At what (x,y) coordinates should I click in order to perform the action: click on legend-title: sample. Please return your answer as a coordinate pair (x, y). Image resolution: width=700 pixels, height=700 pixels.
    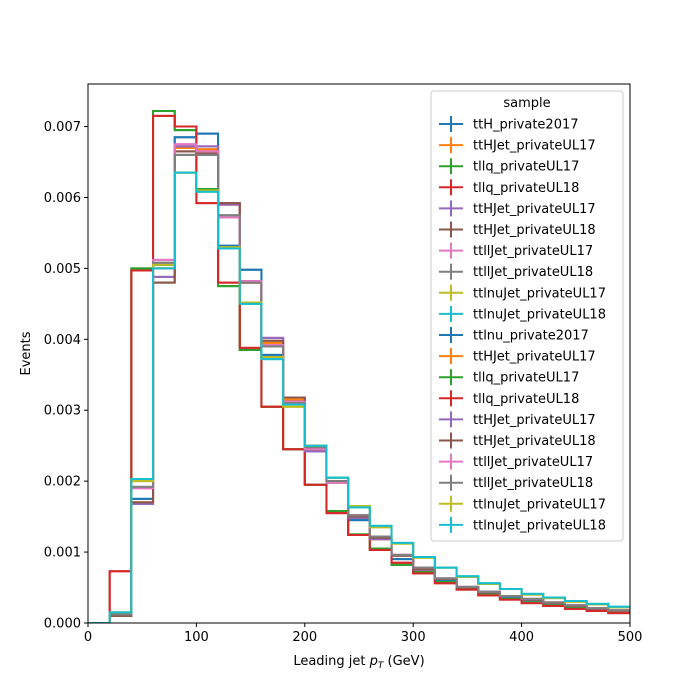
    Looking at the image, I should click on (526, 103).